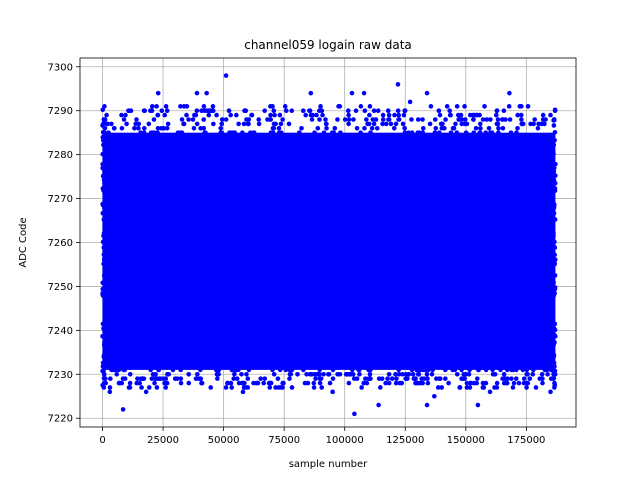 Image resolution: width=640 pixels, height=480 pixels. Describe the element at coordinates (284, 440) in the screenshot. I see `x-tick-label: 75000` at that location.